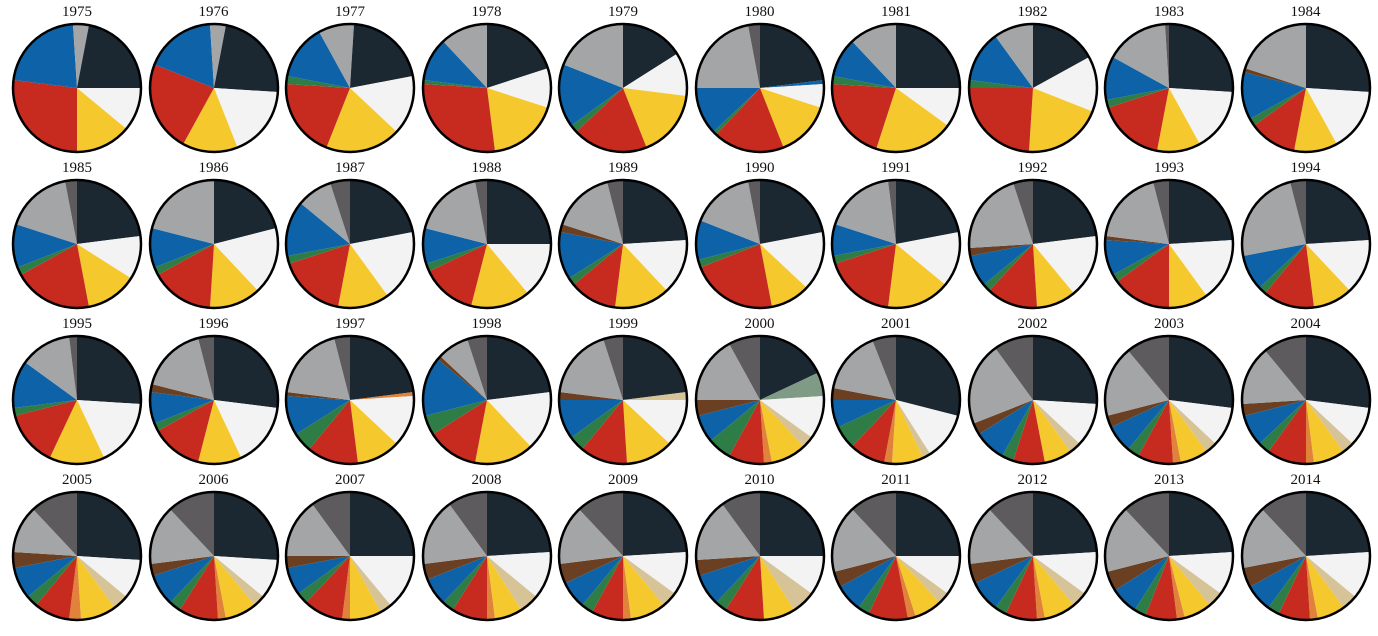 The width and height of the screenshot is (1378, 636). Describe the element at coordinates (1032, 480) in the screenshot. I see `pie-title: 2012` at that location.